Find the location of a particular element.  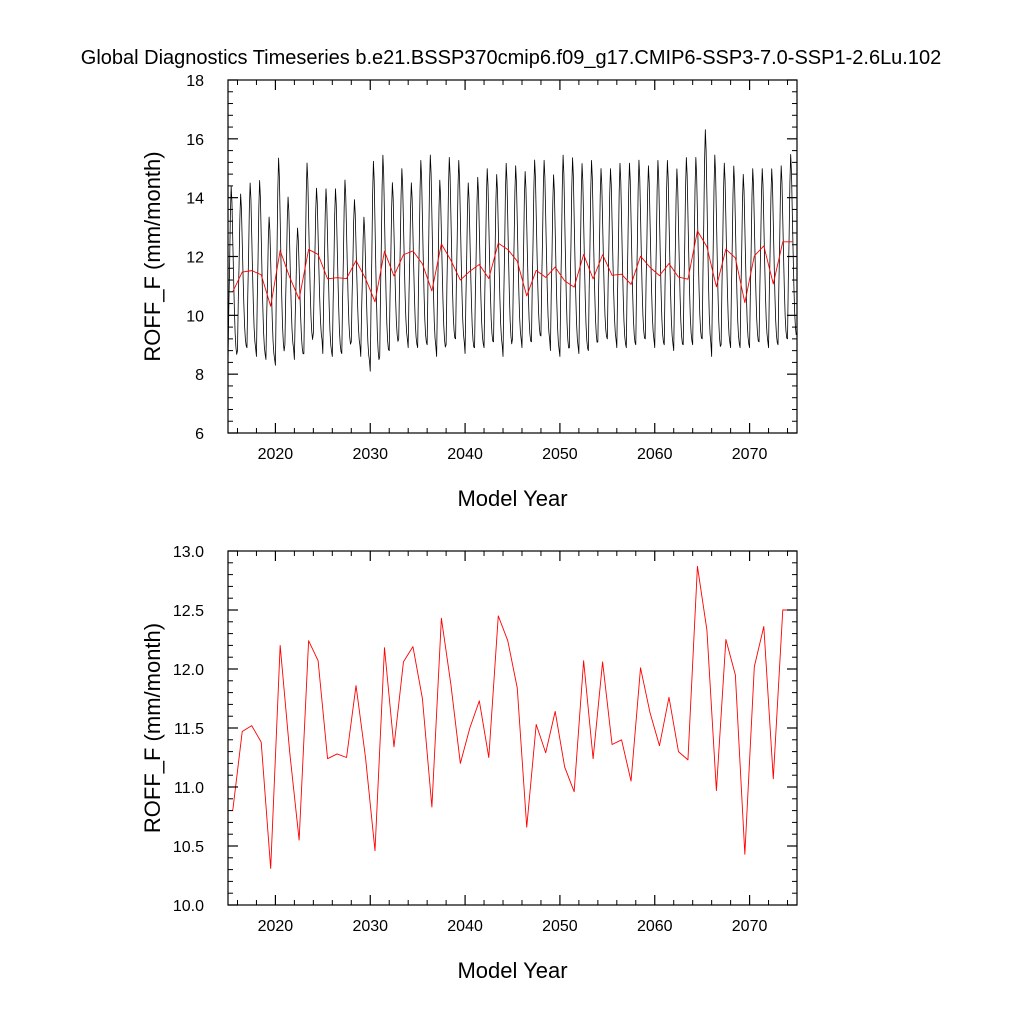

y-tick-label: 11.5 is located at coordinates (189, 729).